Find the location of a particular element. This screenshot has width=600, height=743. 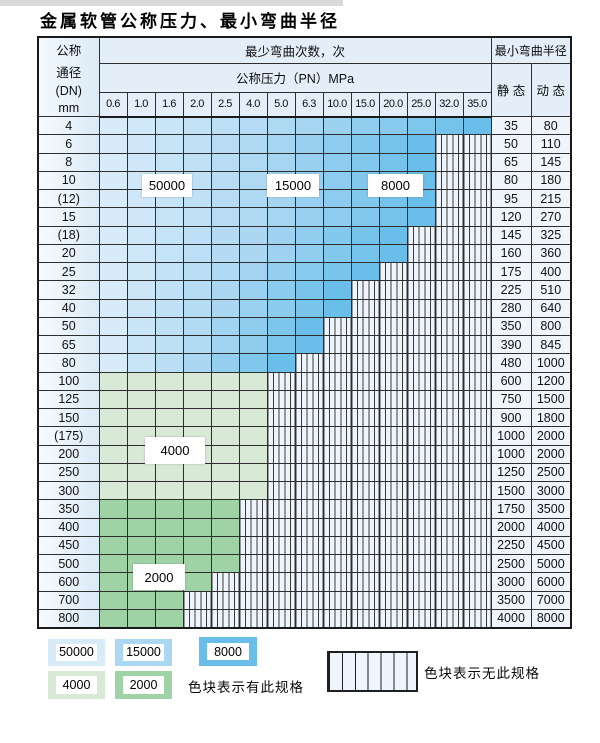

dn-cell: 4 is located at coordinates (68, 125).